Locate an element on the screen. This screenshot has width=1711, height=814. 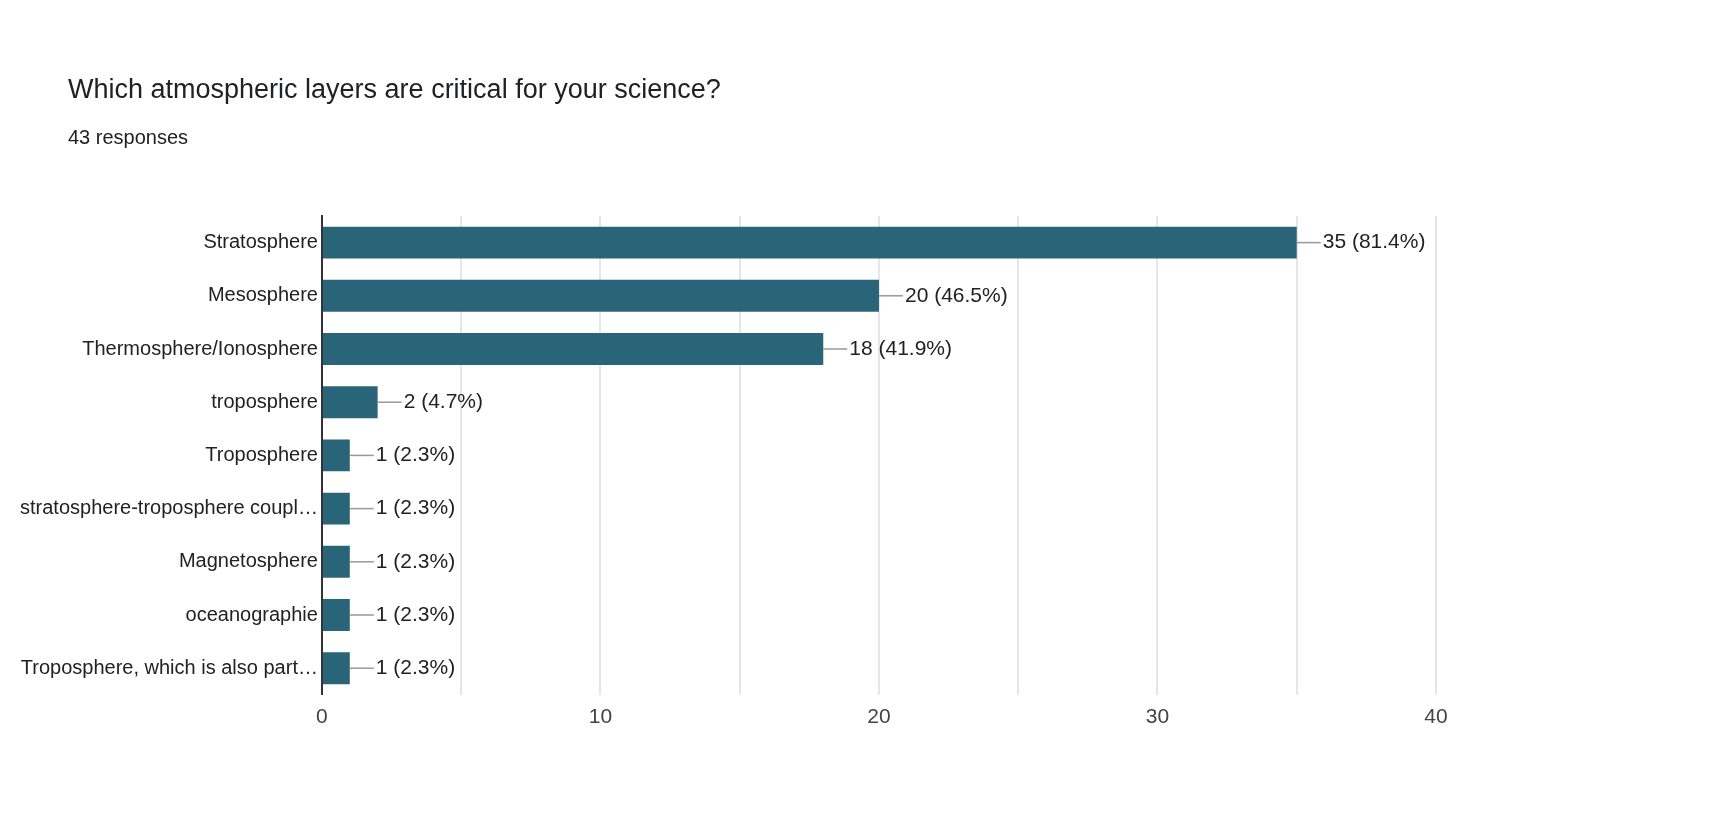
y-tick-label: Stratosphere is located at coordinates (260, 241).